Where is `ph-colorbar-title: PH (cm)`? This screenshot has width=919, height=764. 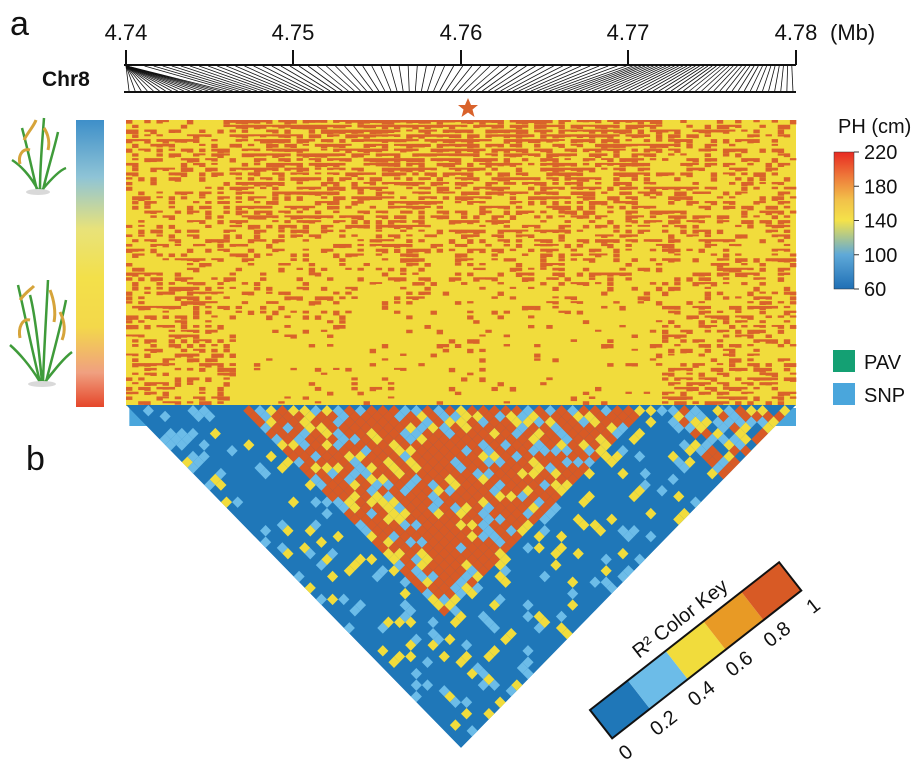
ph-colorbar-title: PH (cm) is located at coordinates (874, 127).